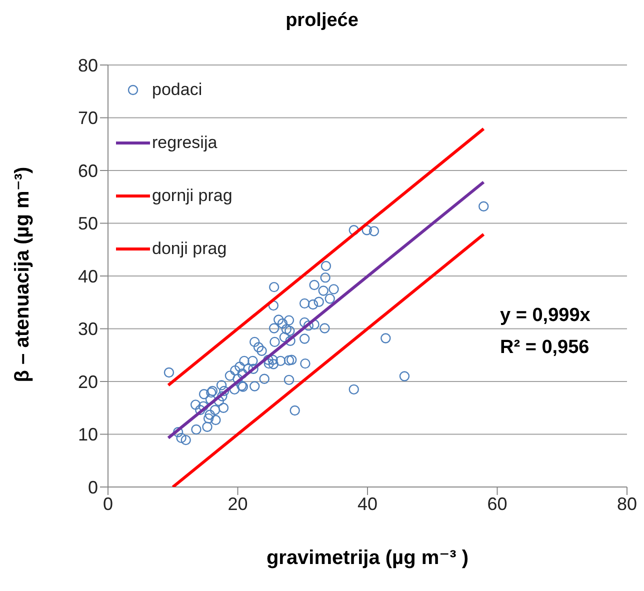 This screenshot has height=591, width=644. What do you see at coordinates (545, 348) in the screenshot?
I see `annotation: R² = 0,956` at bounding box center [545, 348].